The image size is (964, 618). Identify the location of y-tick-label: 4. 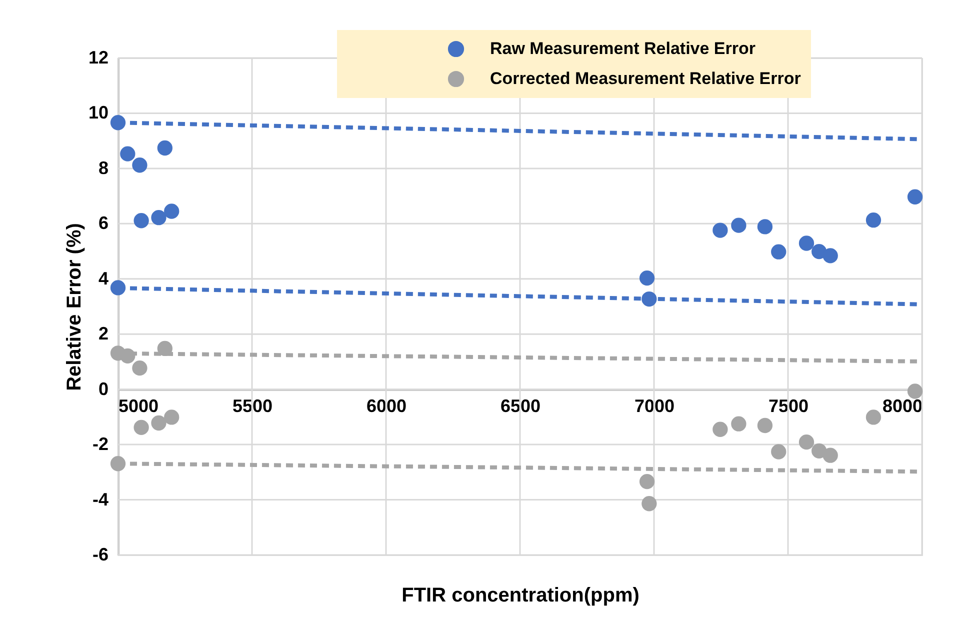
(103, 278).